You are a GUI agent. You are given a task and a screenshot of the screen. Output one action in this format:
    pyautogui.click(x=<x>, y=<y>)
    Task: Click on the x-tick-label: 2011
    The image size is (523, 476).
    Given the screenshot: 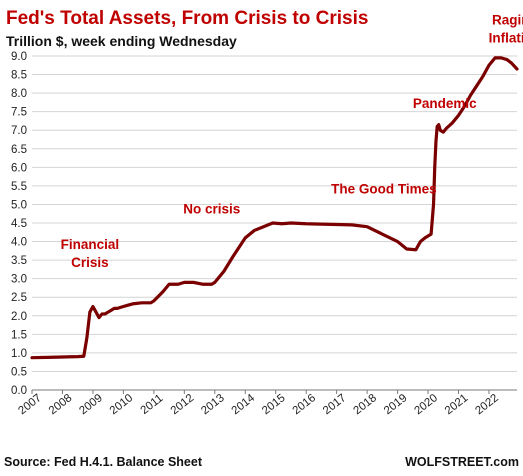 What is the action you would take?
    pyautogui.click(x=152, y=404)
    